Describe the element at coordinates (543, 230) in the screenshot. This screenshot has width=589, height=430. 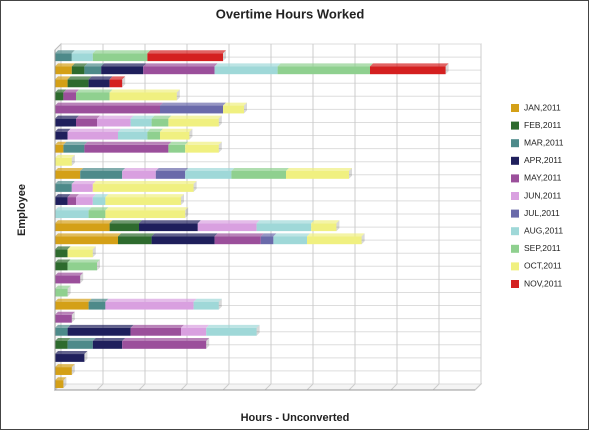
I see `legend-label: AUG,2011` at that location.